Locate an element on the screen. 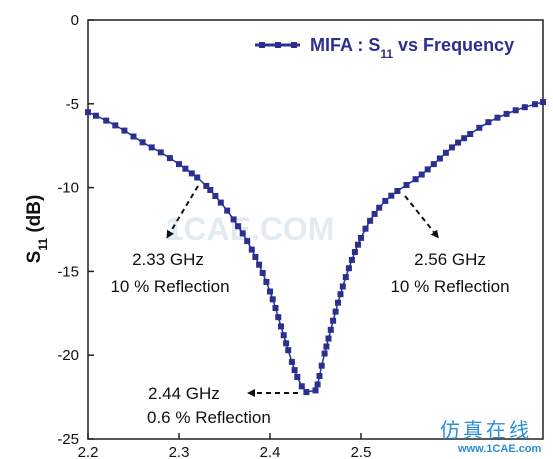 This screenshot has height=459, width=553. legend-marker is located at coordinates (294, 45).